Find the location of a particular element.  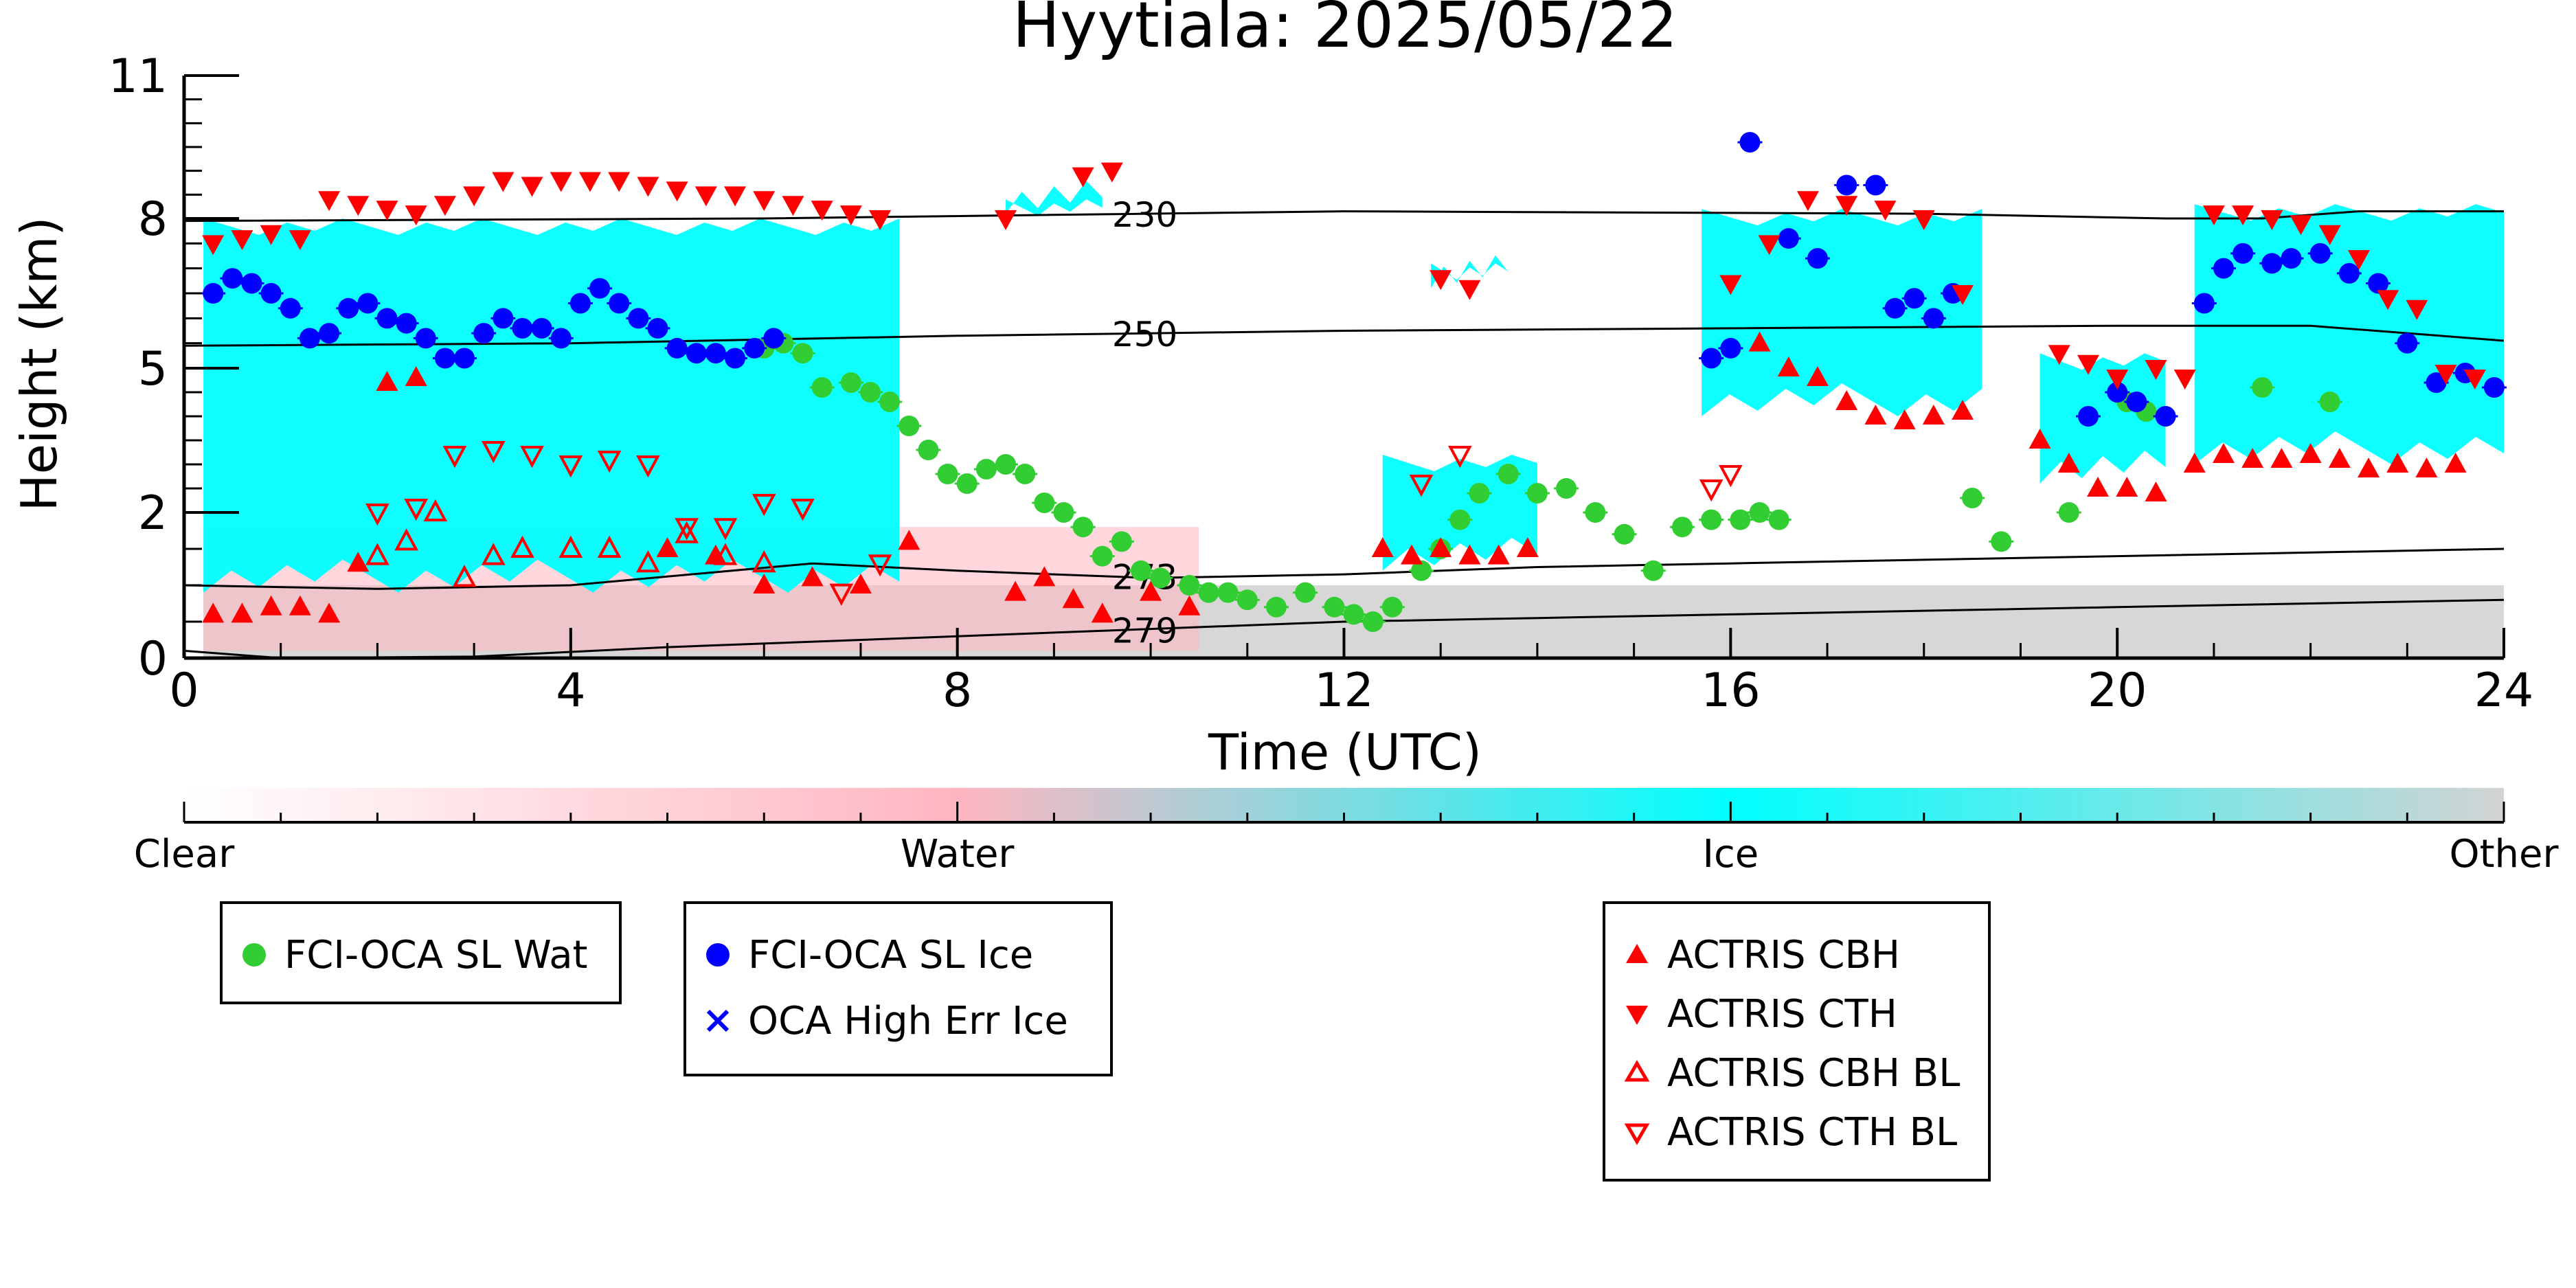

isotherm-line is located at coordinates (1344, 335).